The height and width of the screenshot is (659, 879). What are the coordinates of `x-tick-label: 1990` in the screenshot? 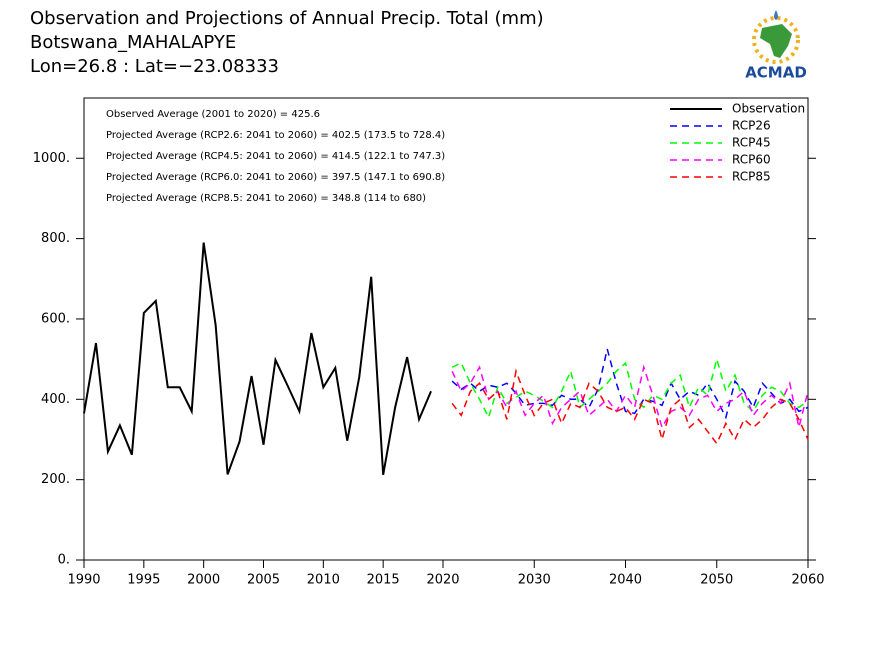 It's located at (83, 580).